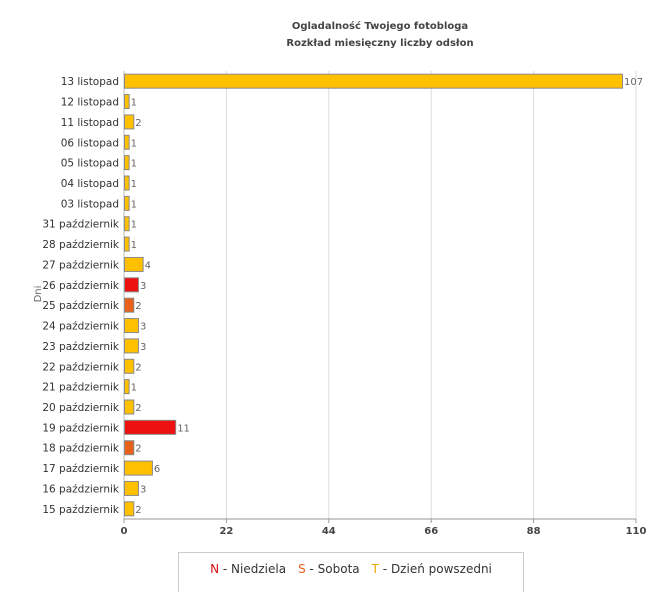 Image resolution: width=658 pixels, height=592 pixels. I want to click on category-label: 16 październik, so click(81, 489).